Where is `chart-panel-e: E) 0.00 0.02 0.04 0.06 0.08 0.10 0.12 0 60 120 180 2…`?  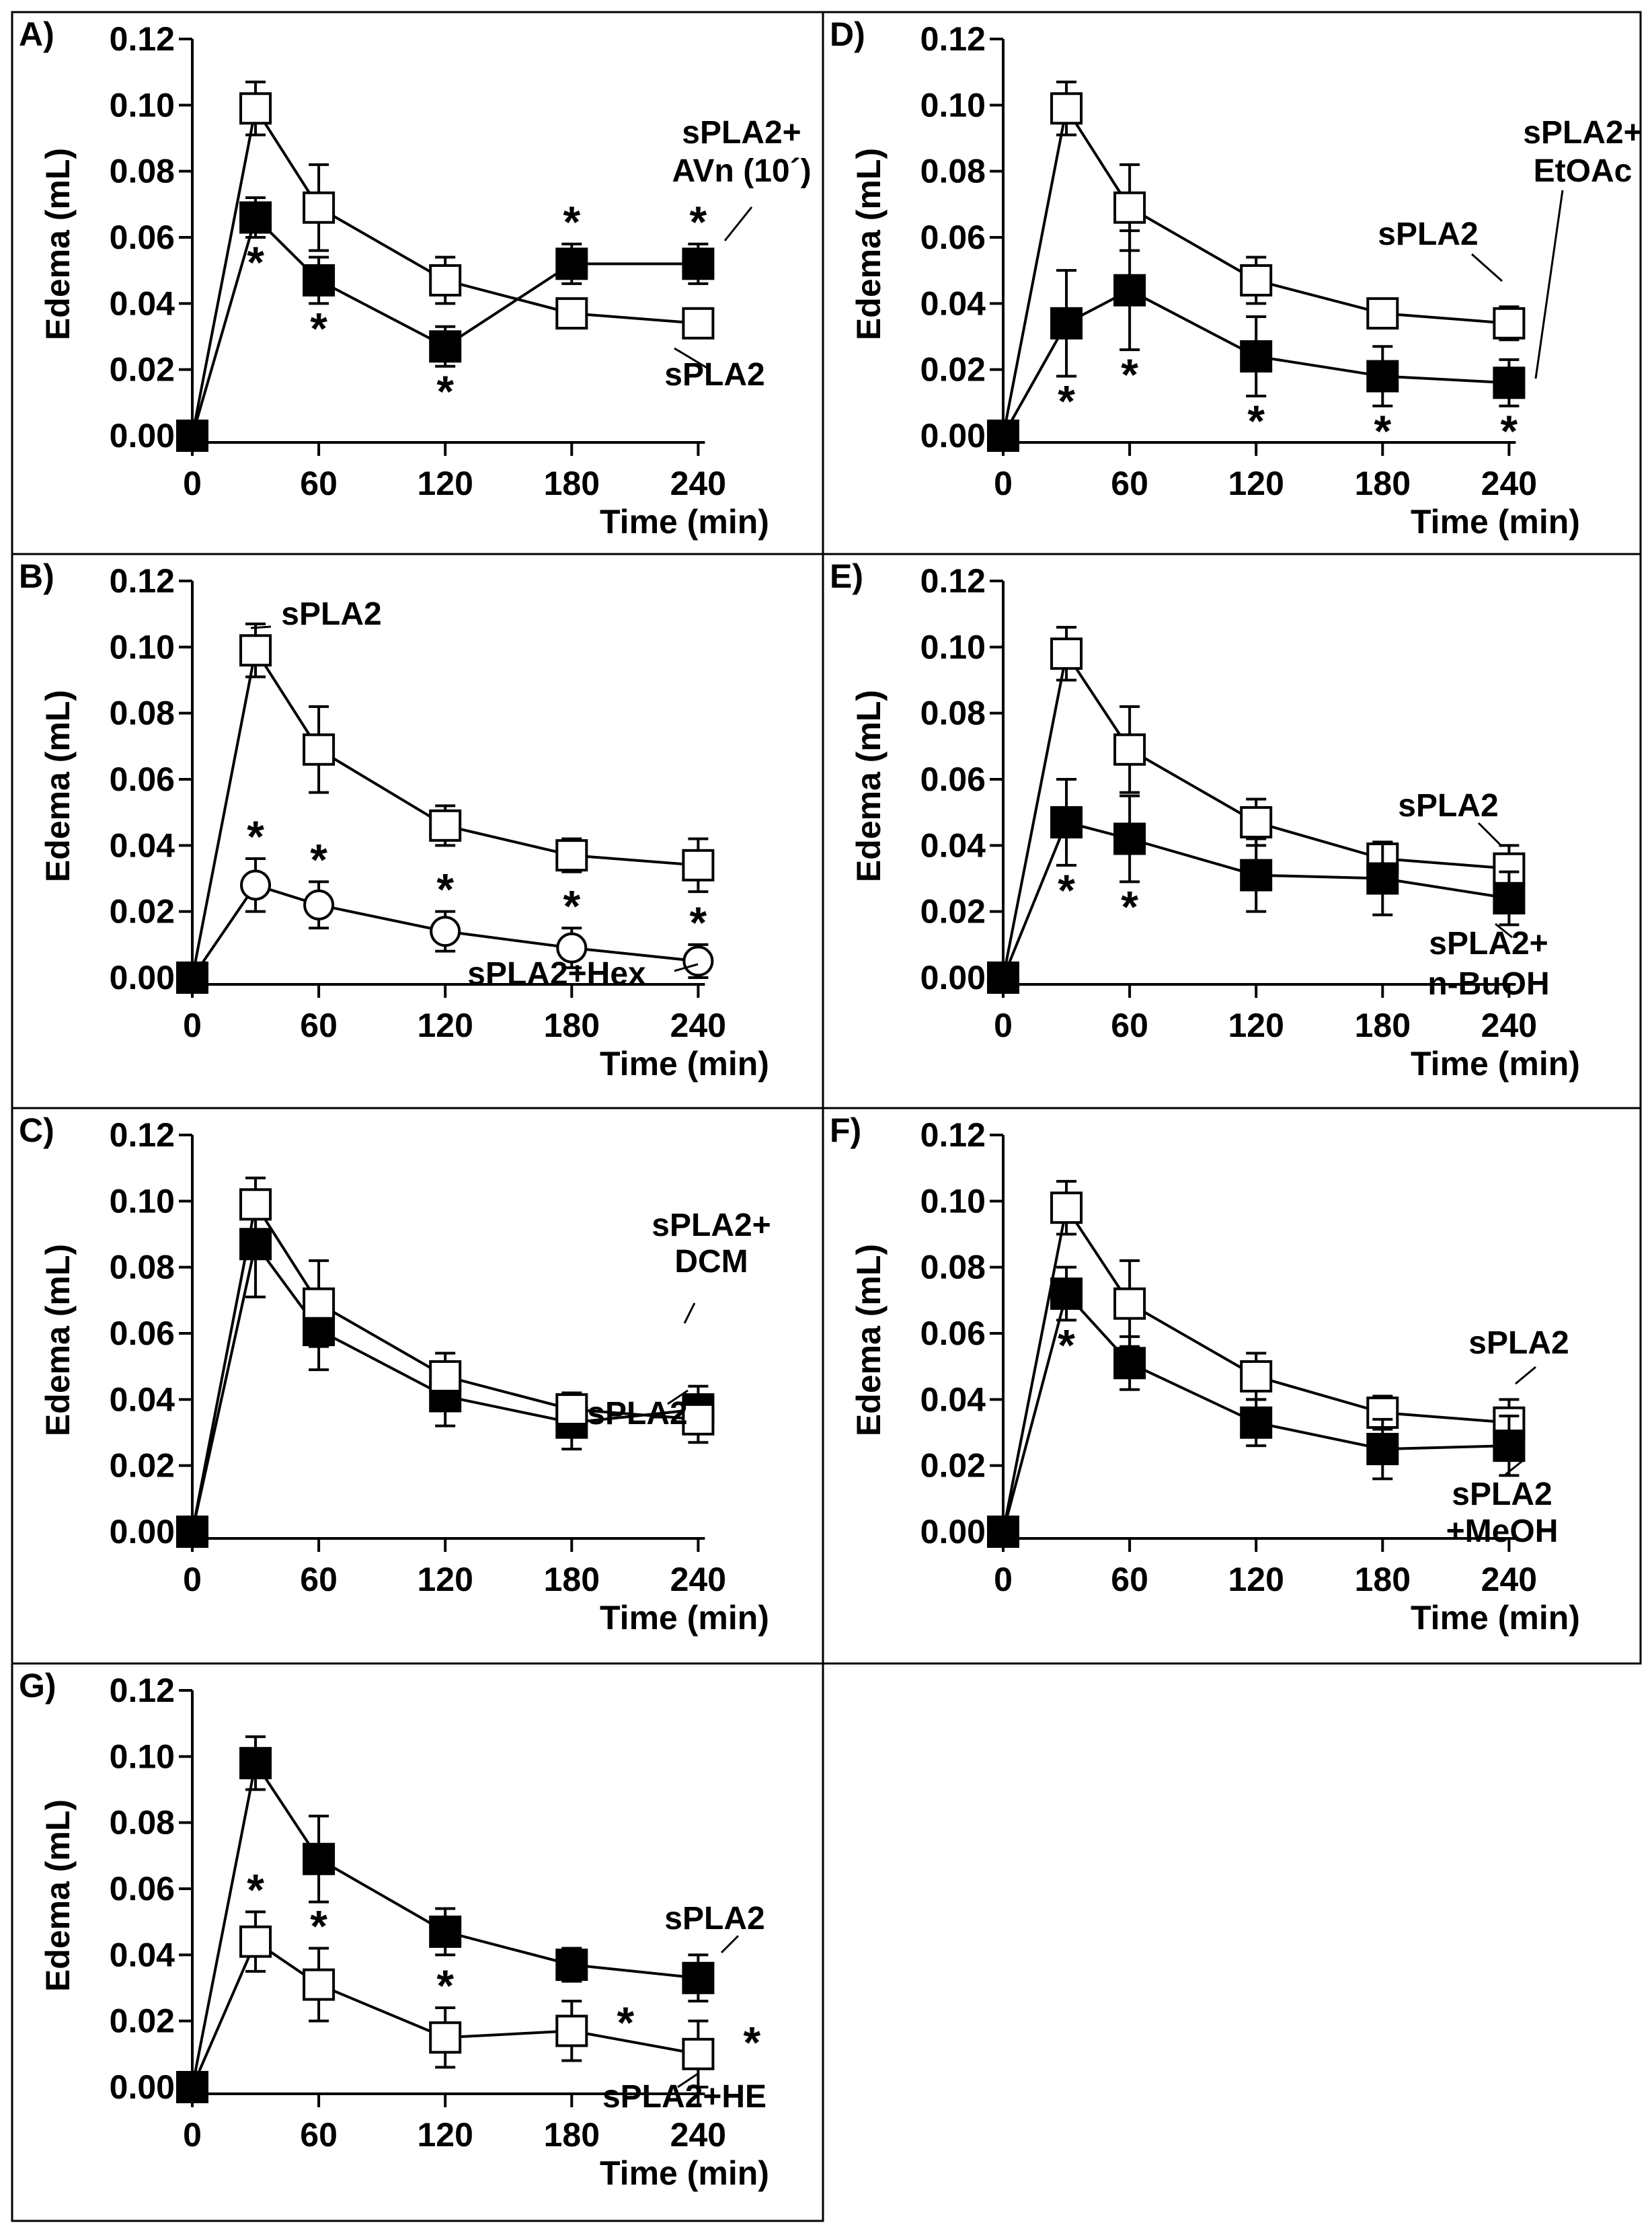
chart-panel-e: E) 0.00 0.02 0.04 0.06 0.08 0.10 0.12 0 60 120 180 2… is located at coordinates (1232, 831).